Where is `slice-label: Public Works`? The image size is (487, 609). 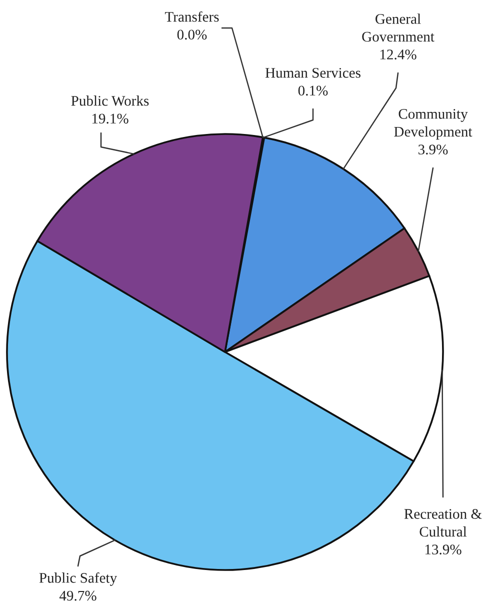
slice-label: Public Works is located at coordinates (110, 101).